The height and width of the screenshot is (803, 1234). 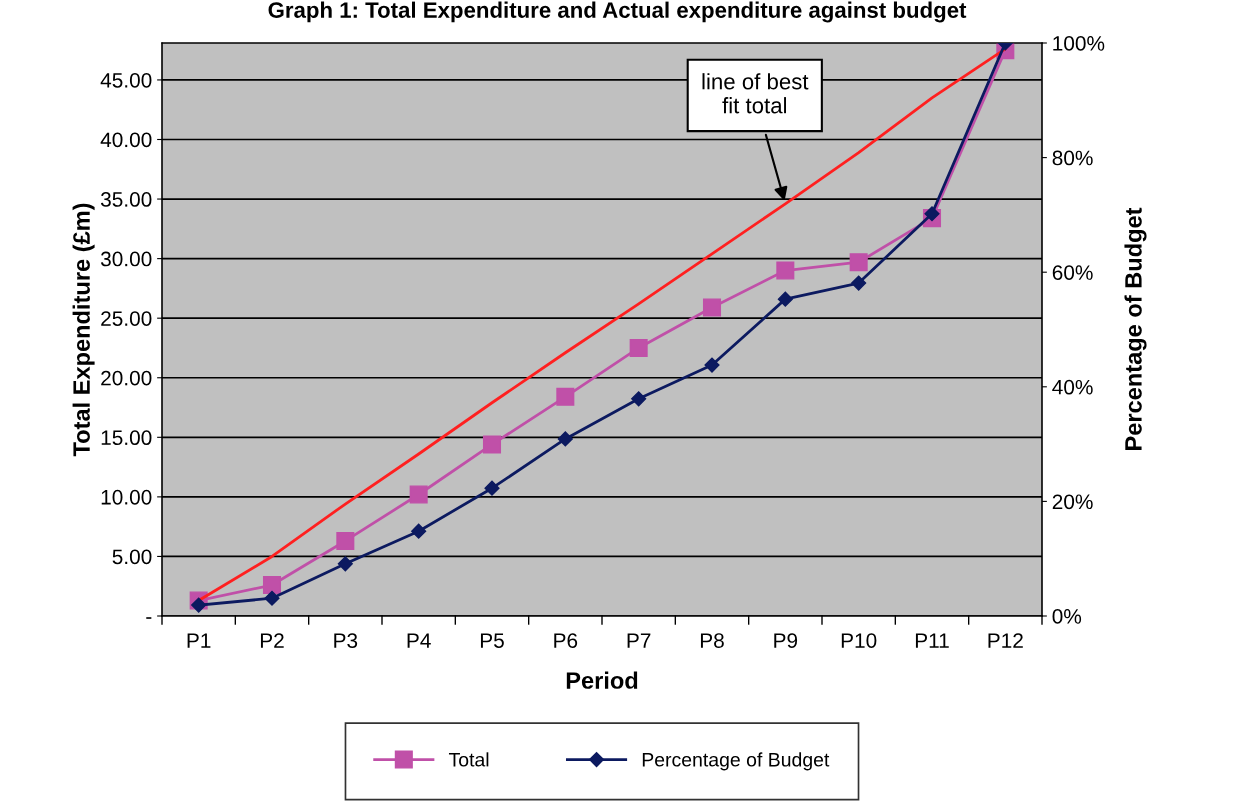 What do you see at coordinates (1072, 158) in the screenshot?
I see `y2-tick-label: 80%` at bounding box center [1072, 158].